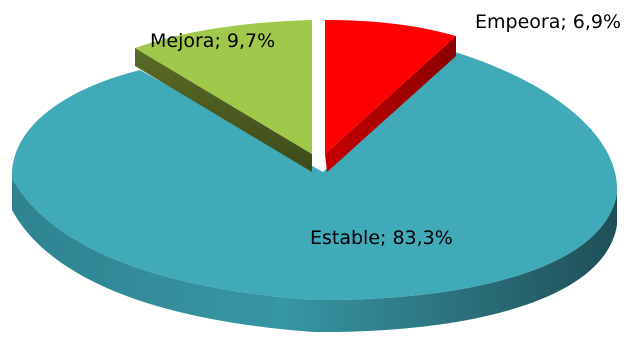 The image size is (629, 337). I want to click on slice-mejora, so click(223, 96).